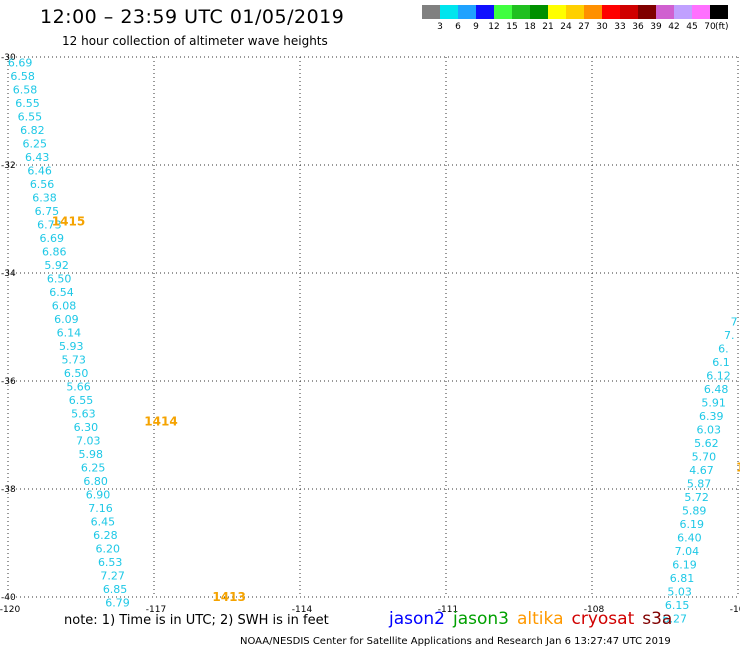 Image resolution: width=740 pixels, height=650 pixels. What do you see at coordinates (110, 562) in the screenshot?
I see `swh-value: 6.53` at bounding box center [110, 562].